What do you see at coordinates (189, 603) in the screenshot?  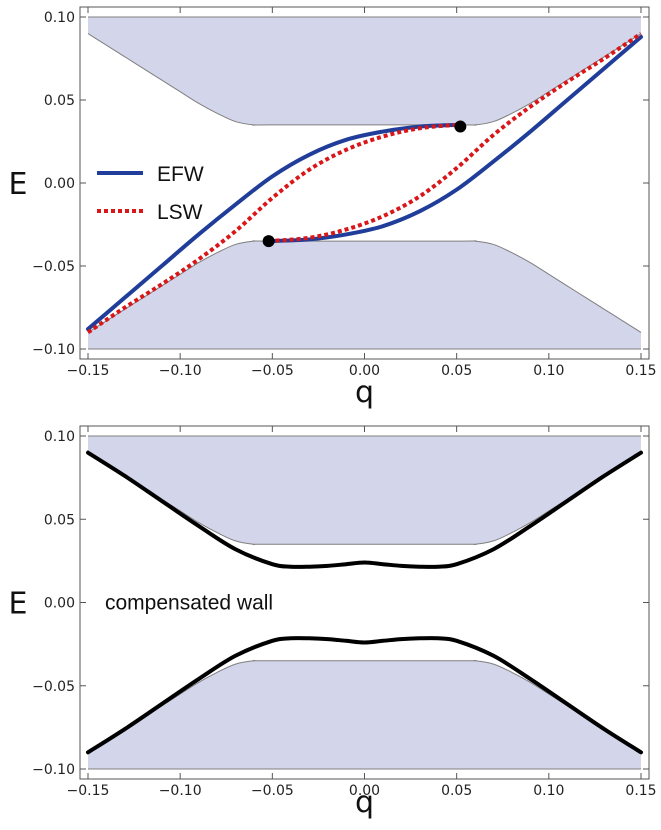 I see `annotation-label: compensated wall` at bounding box center [189, 603].